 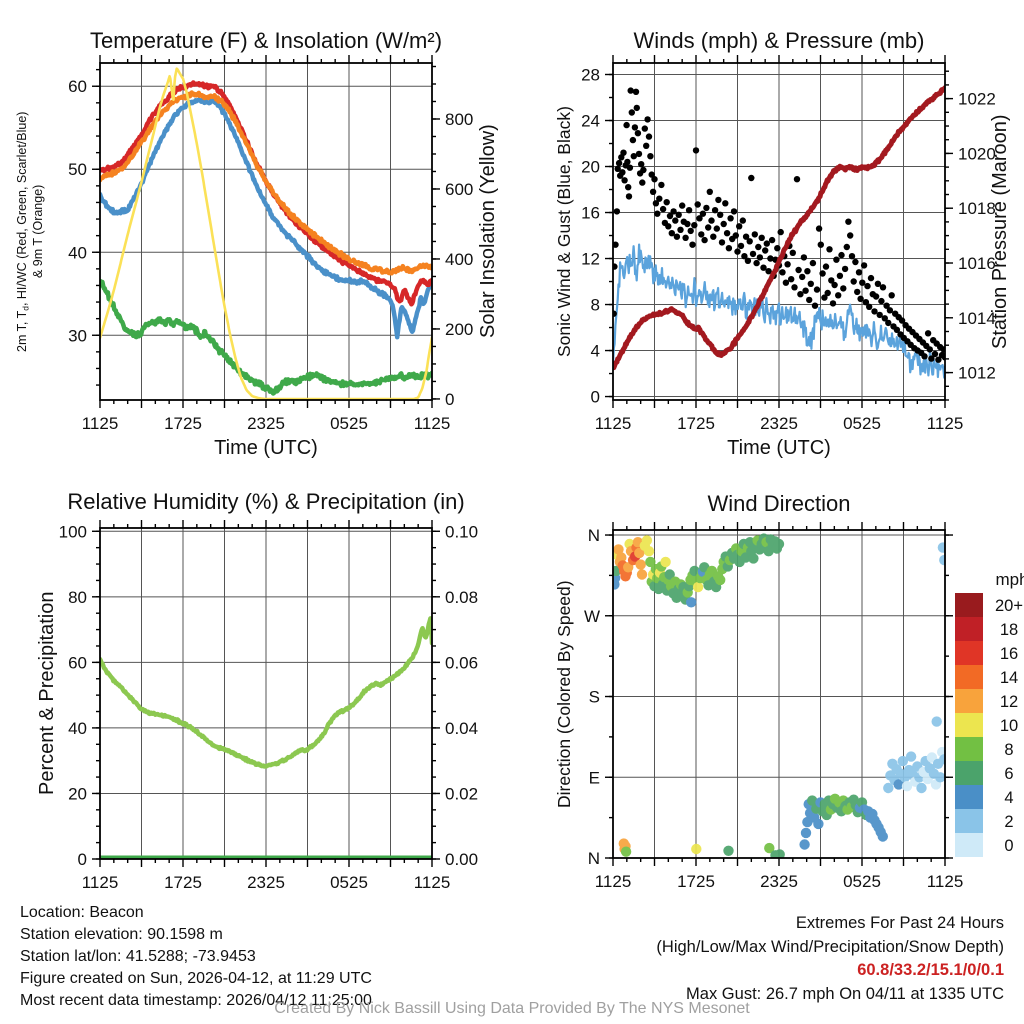 I want to click on y-tick-label: 0.10, so click(x=461, y=531).